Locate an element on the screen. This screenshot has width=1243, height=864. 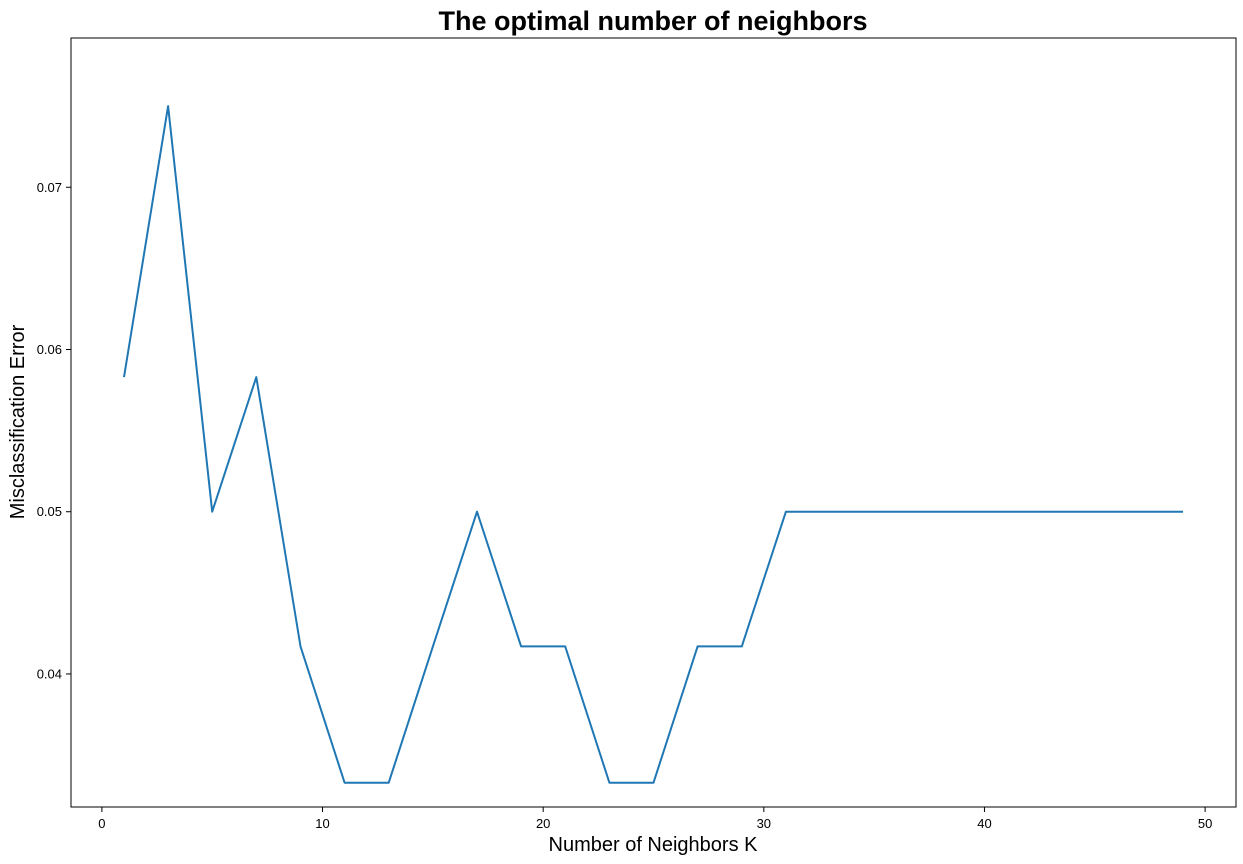
y-tick-label: 0.06 is located at coordinates (49, 349).